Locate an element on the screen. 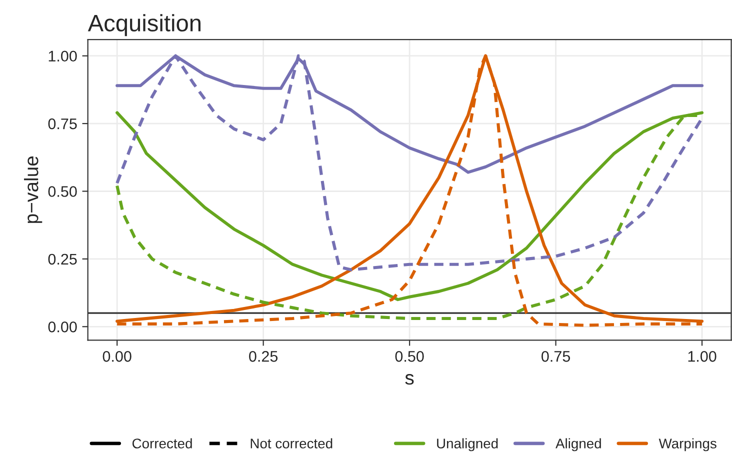  x-tick-label: 0.50 is located at coordinates (409, 356).